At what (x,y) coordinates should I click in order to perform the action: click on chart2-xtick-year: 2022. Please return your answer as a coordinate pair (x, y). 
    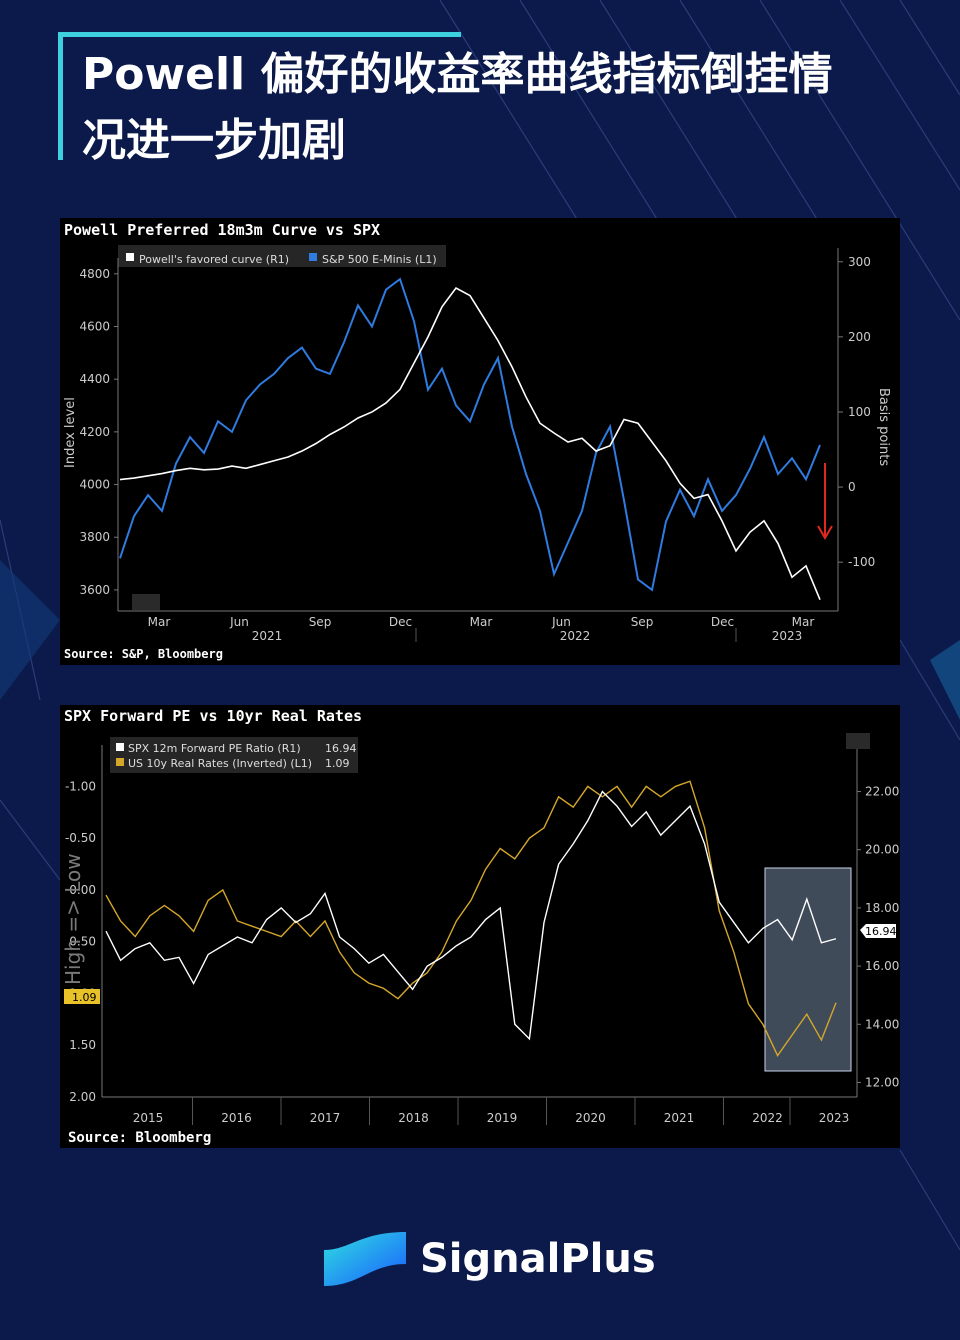
    Looking at the image, I should click on (767, 1118).